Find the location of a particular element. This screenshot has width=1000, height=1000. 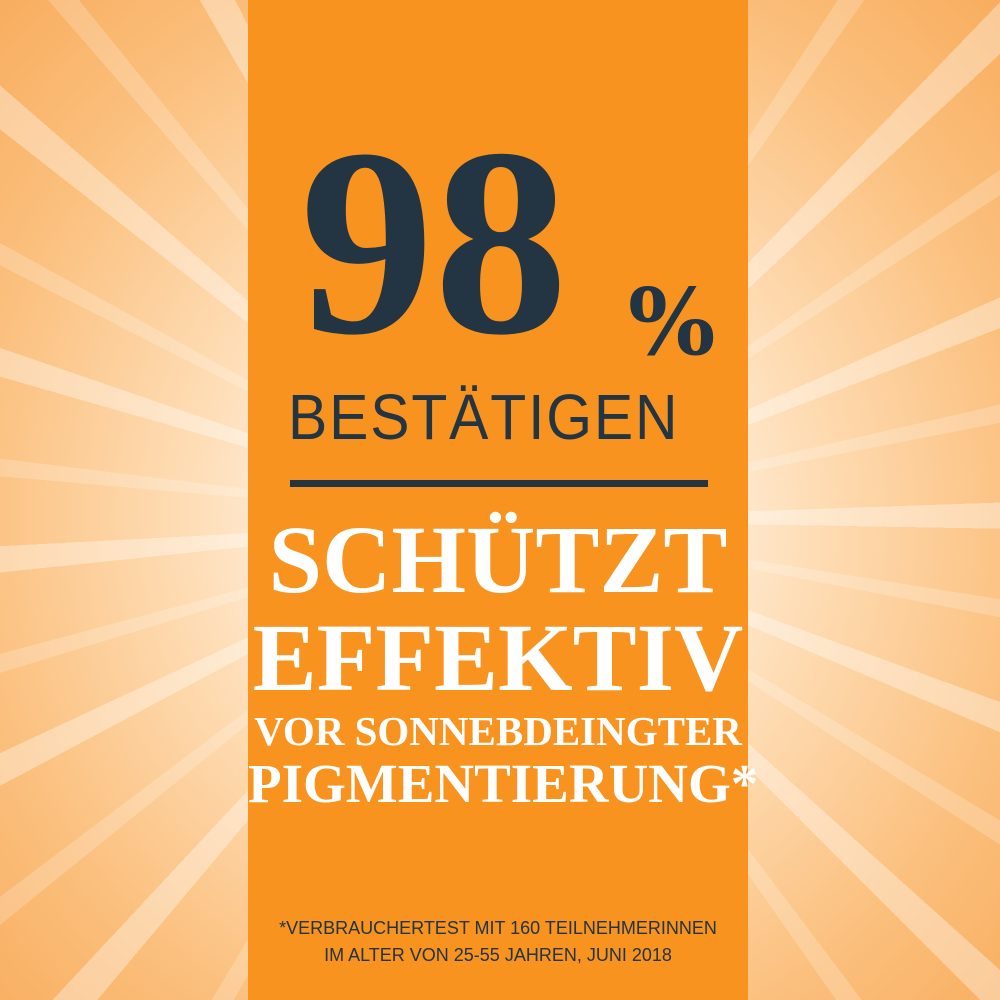

footnote-line-1: *VERBRAUCHERTEST MIT 160 TEILNEHMERINNEN is located at coordinates (498, 928).